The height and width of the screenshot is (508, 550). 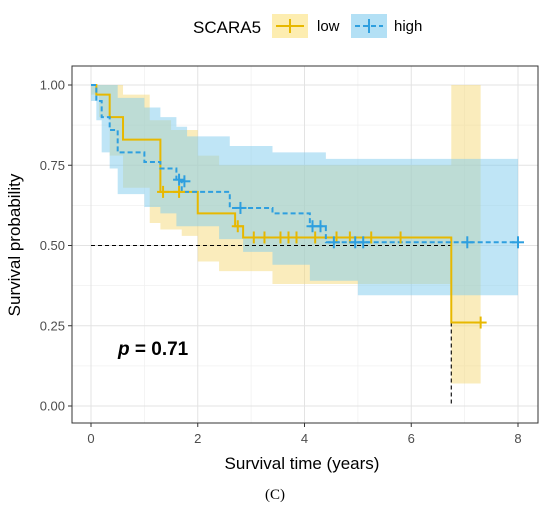 I want to click on x-tick-label: 6, so click(x=411, y=438).